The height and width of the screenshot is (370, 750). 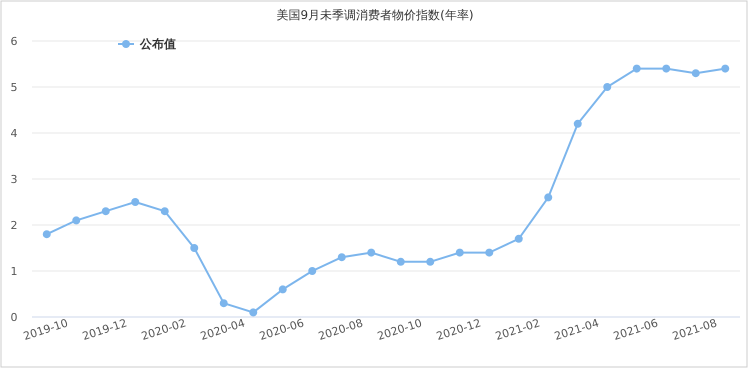 I want to click on legend-label: 公布值, so click(x=157, y=44).